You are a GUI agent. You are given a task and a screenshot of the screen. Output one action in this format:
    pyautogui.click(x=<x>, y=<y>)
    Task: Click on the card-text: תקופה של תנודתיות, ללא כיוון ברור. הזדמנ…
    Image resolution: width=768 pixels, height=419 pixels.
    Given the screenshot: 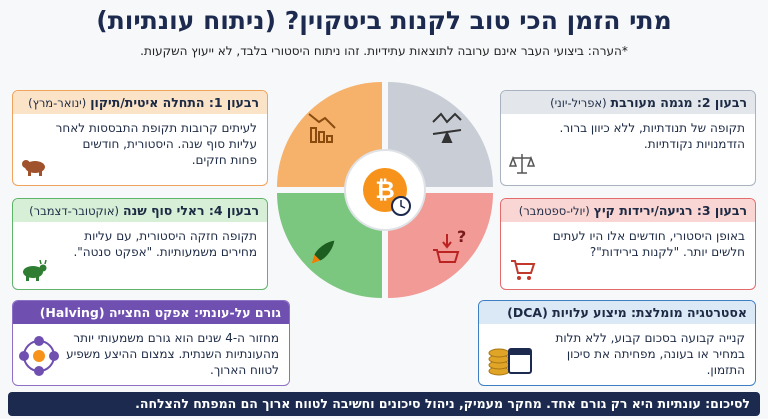 What is the action you would take?
    pyautogui.click(x=652, y=136)
    